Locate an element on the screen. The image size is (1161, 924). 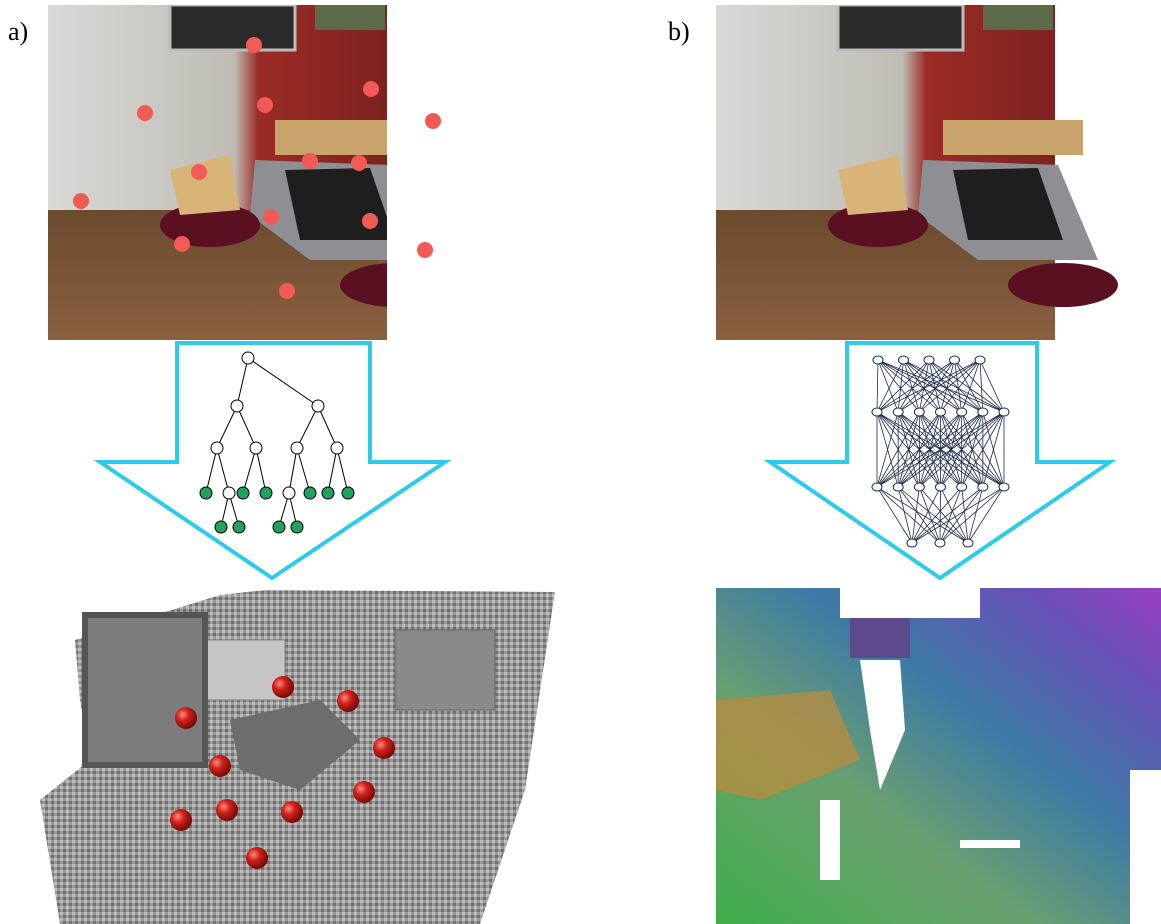
neural-network is located at coordinates (940, 451).